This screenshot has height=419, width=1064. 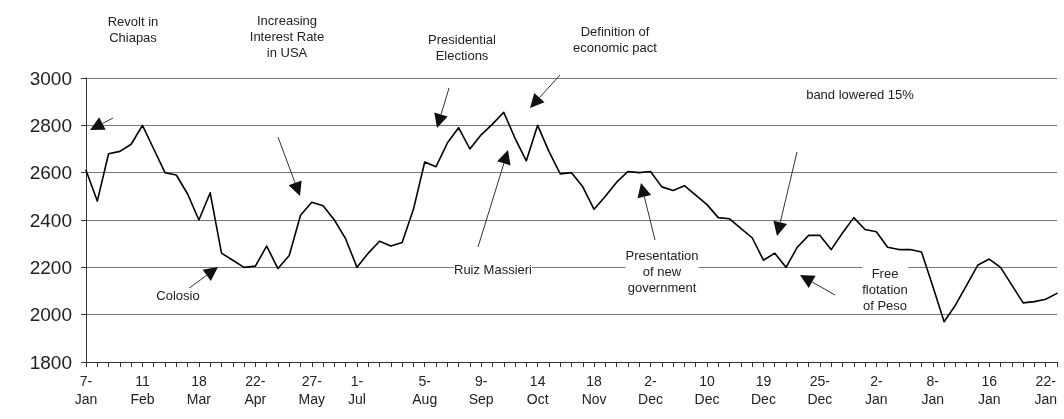 What do you see at coordinates (481, 390) in the screenshot?
I see `x-tick-label: 9- Sep` at bounding box center [481, 390].